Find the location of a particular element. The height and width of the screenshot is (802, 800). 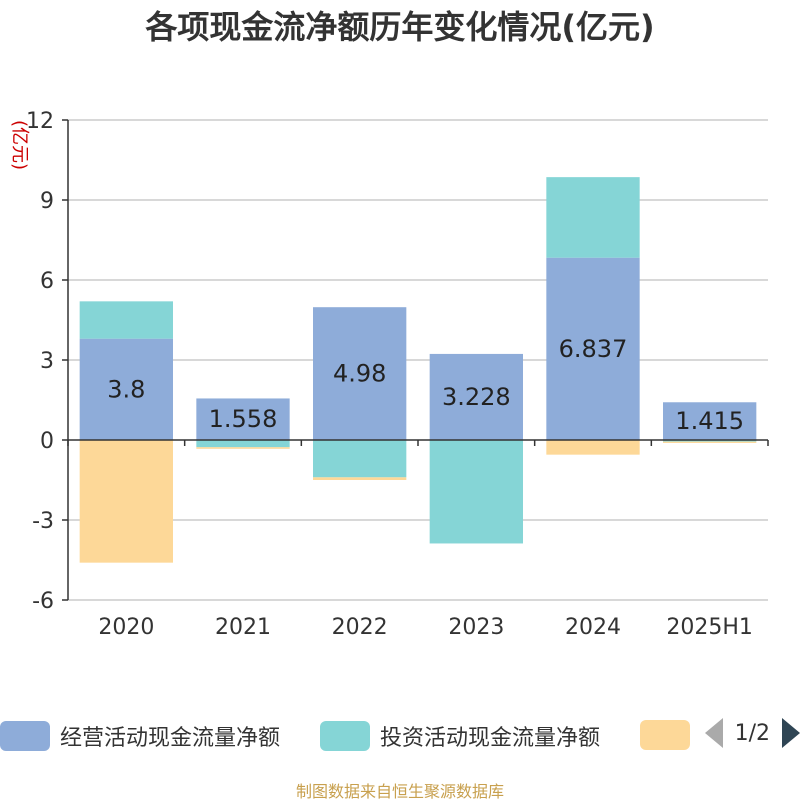

legend-swatch-operating is located at coordinates (25, 736).